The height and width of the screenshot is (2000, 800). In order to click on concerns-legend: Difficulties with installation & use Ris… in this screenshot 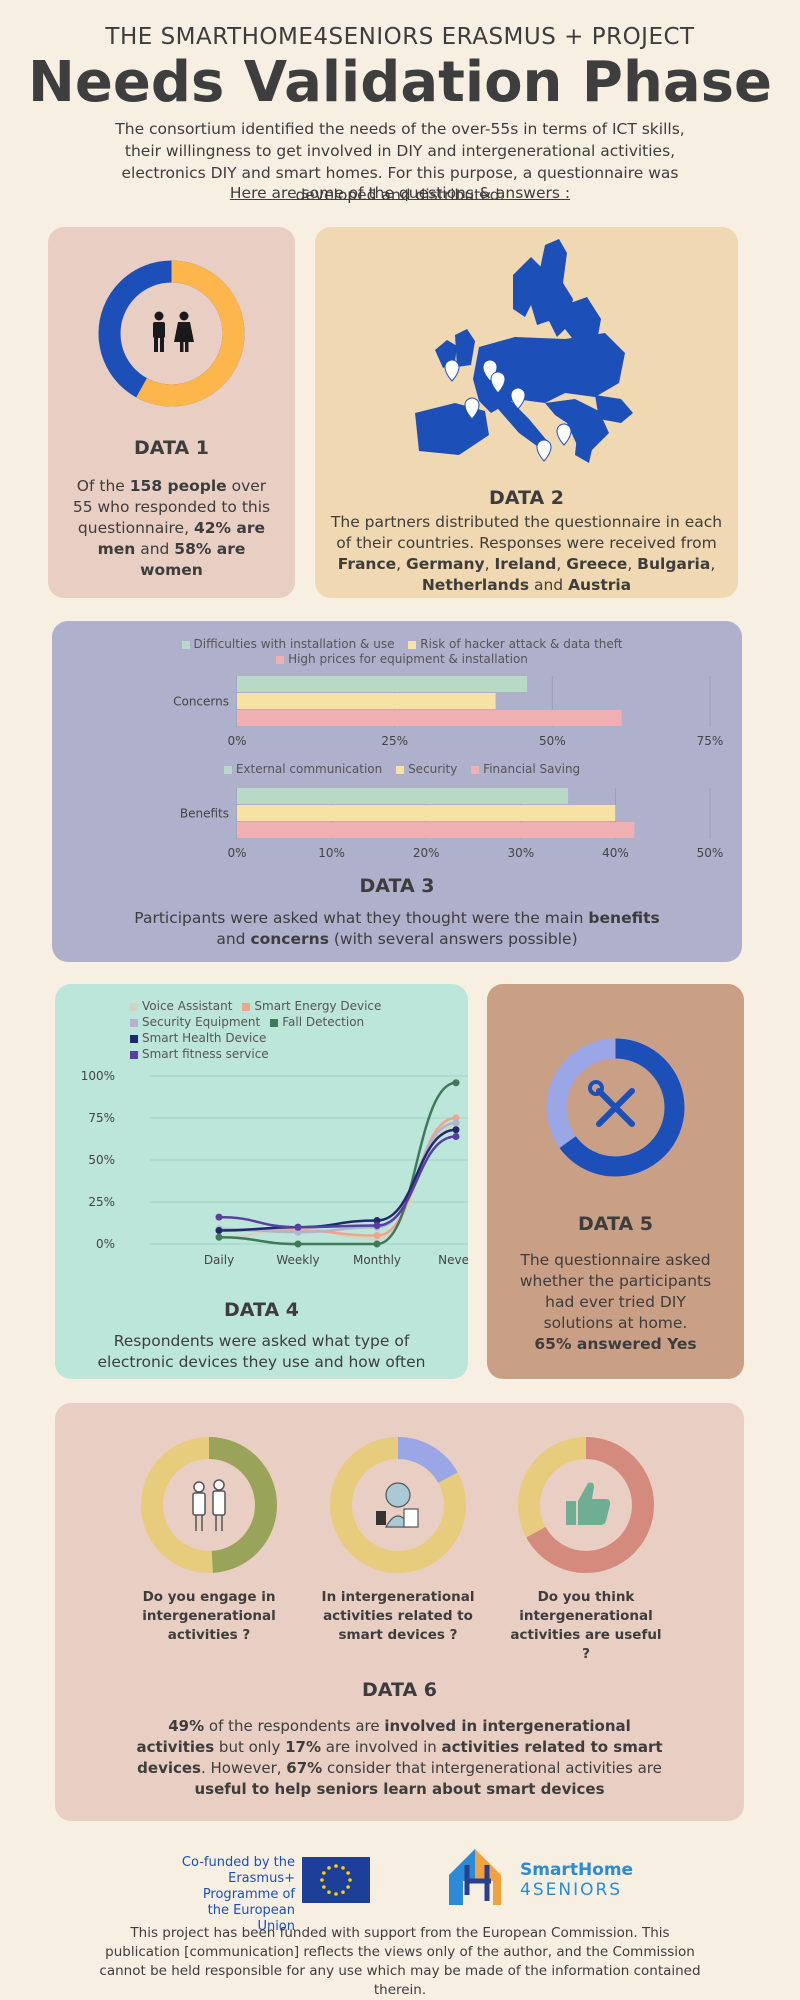, I will do `click(397, 644)`.